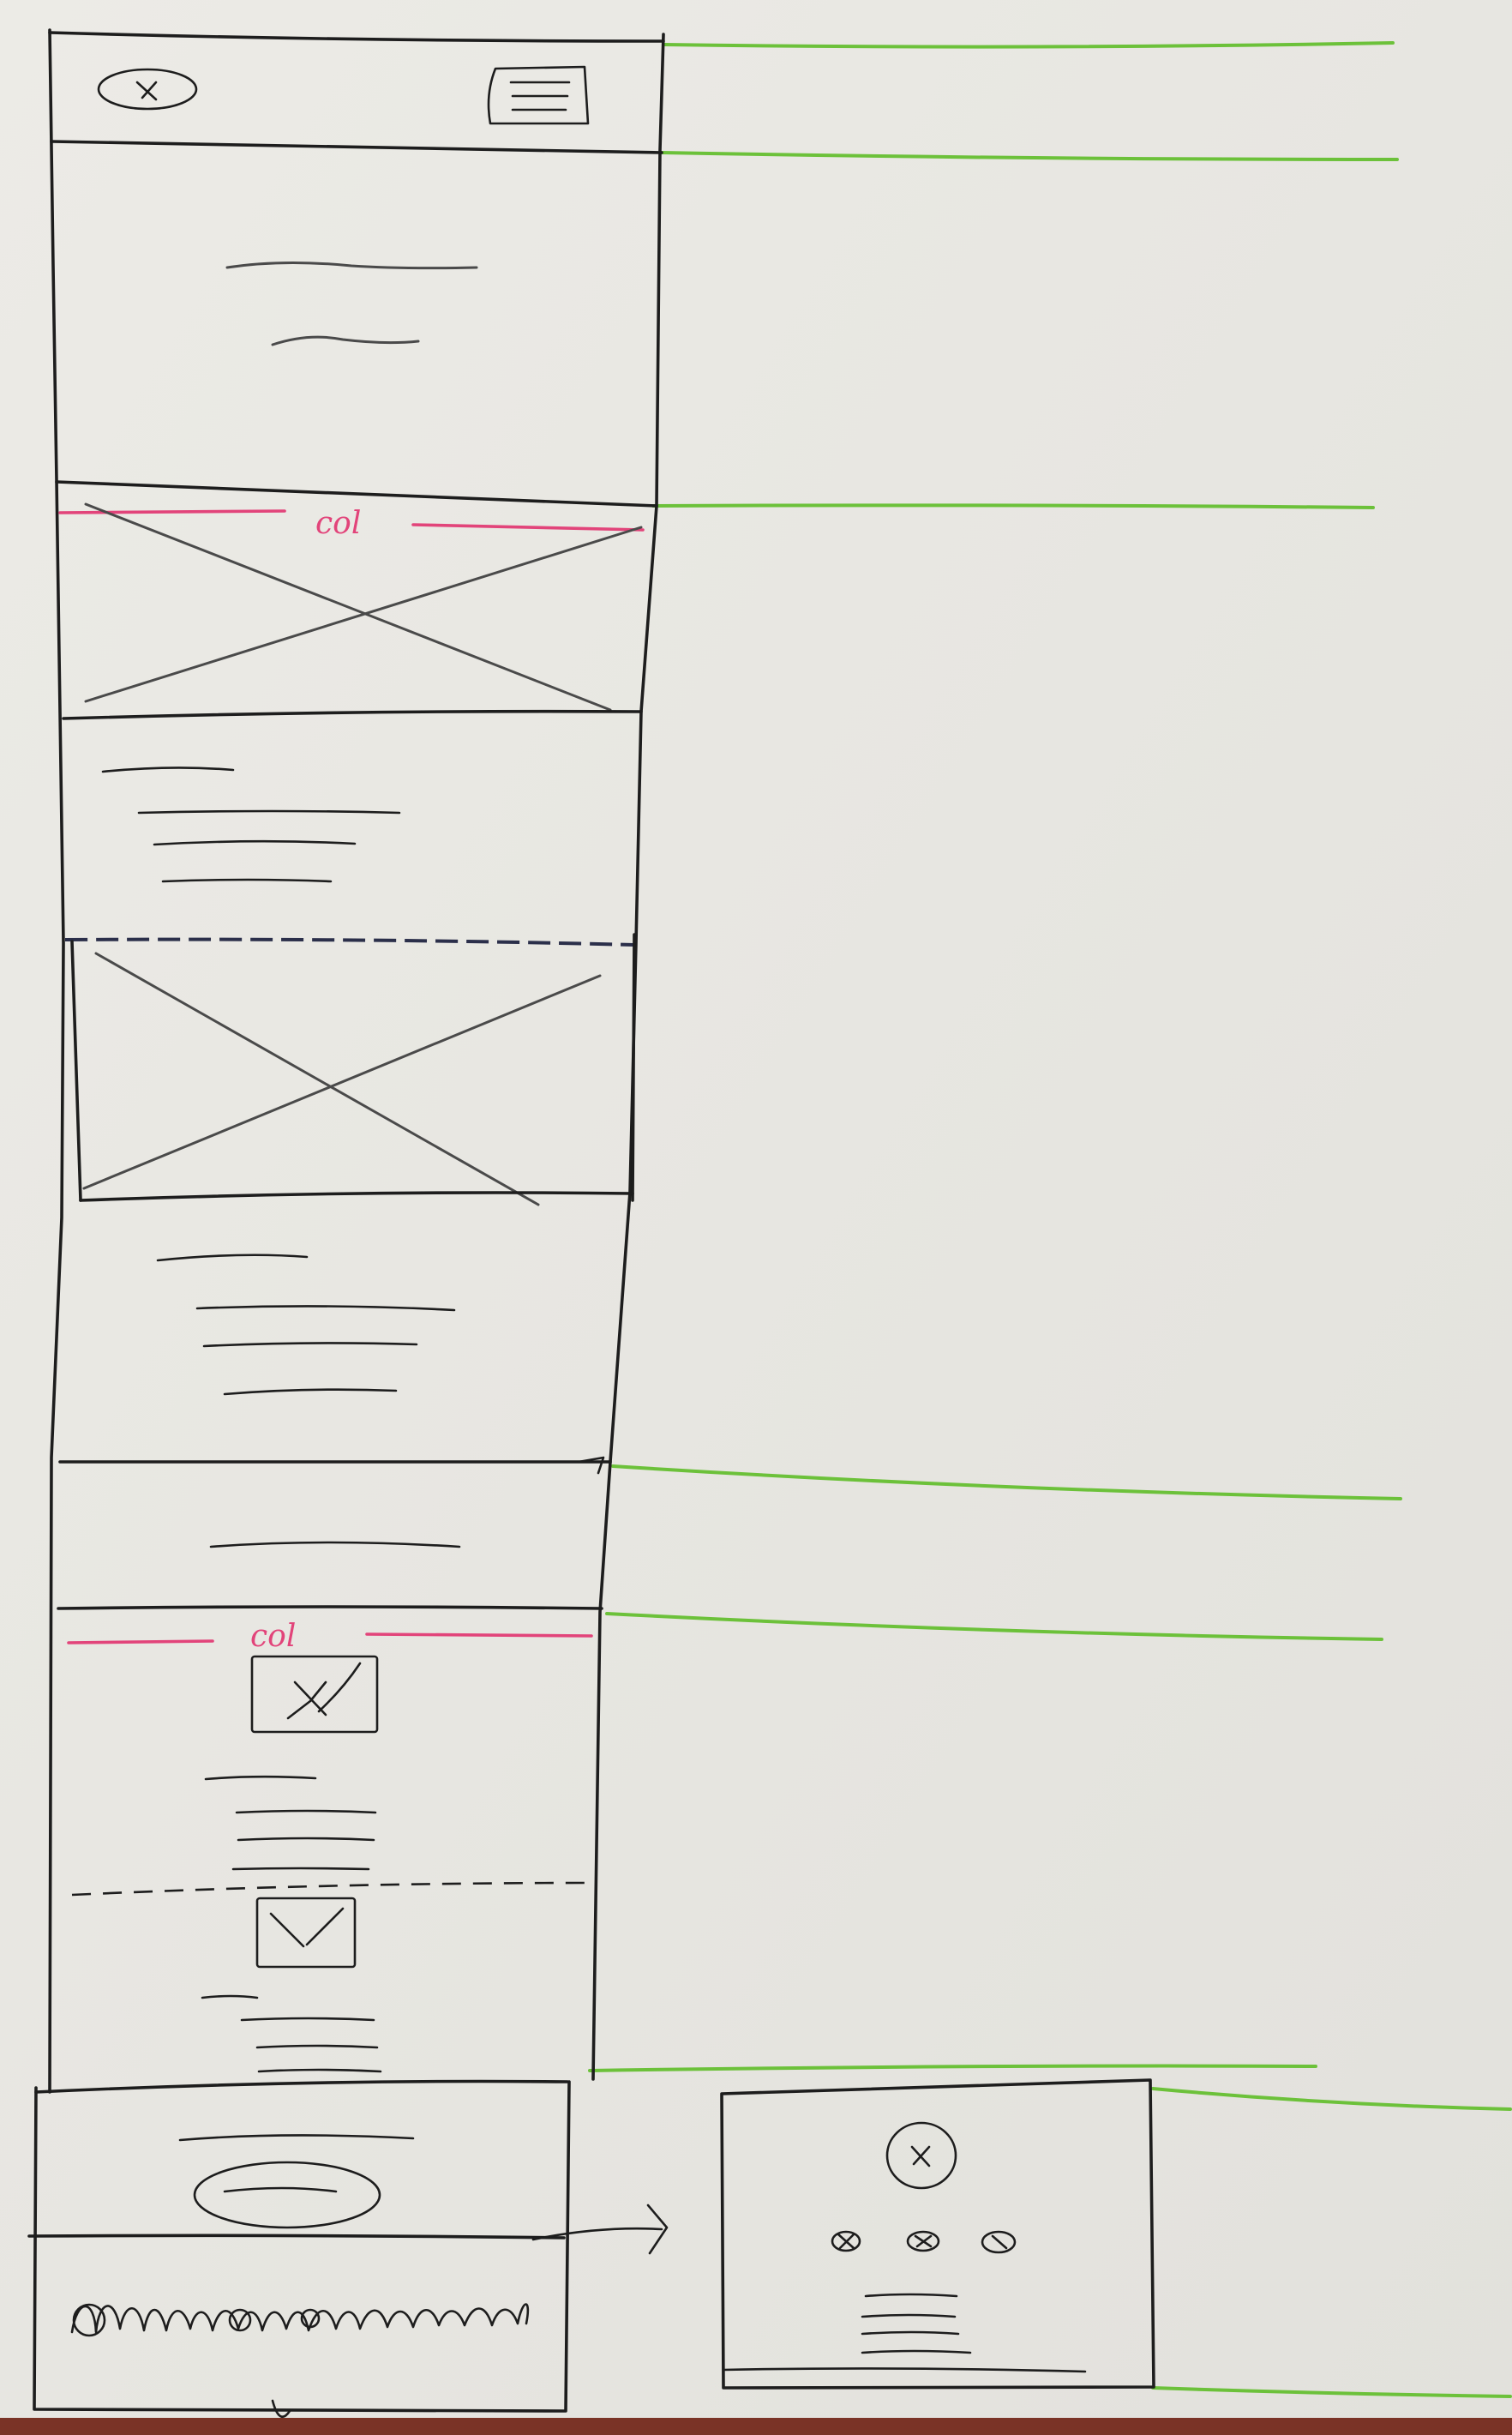 The width and height of the screenshot is (1512, 2435). Describe the element at coordinates (591, 1465) in the screenshot. I see `link-bar-arrow-mark` at that location.